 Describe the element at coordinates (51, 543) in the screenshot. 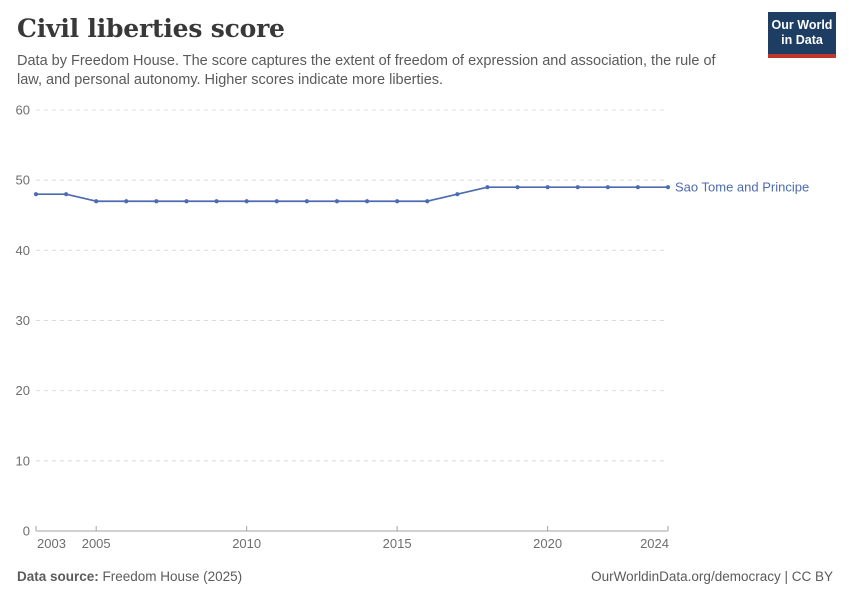

I see `x-axis-tick-label: 2003` at that location.